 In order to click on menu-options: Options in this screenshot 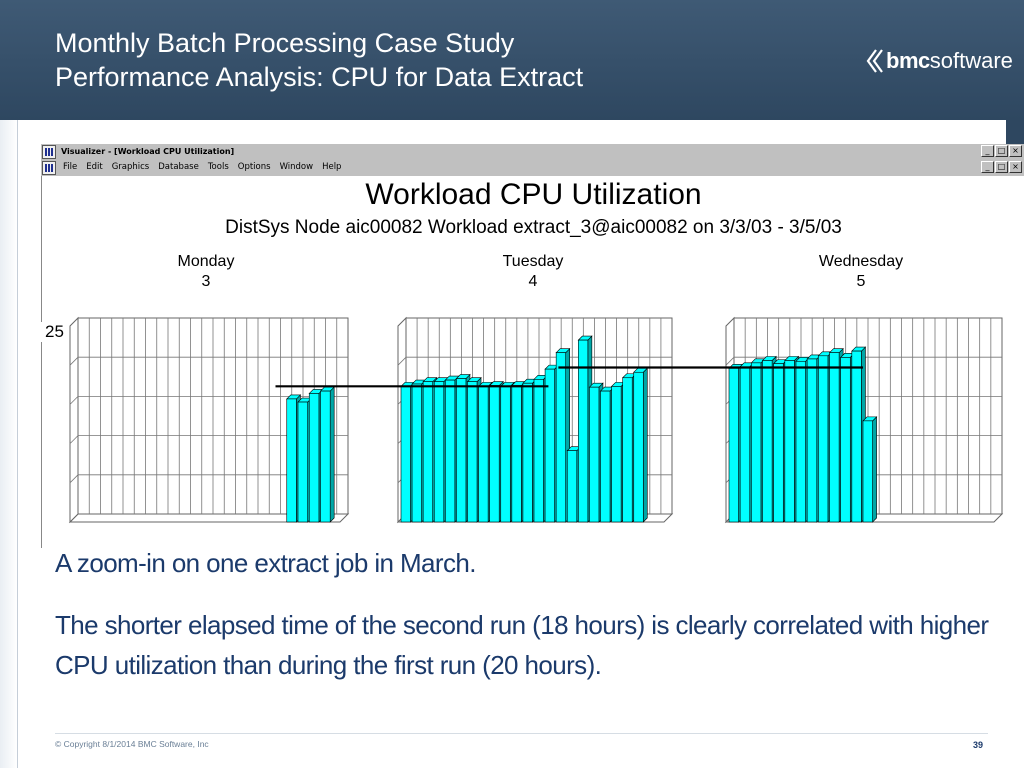, I will do `click(254, 167)`.